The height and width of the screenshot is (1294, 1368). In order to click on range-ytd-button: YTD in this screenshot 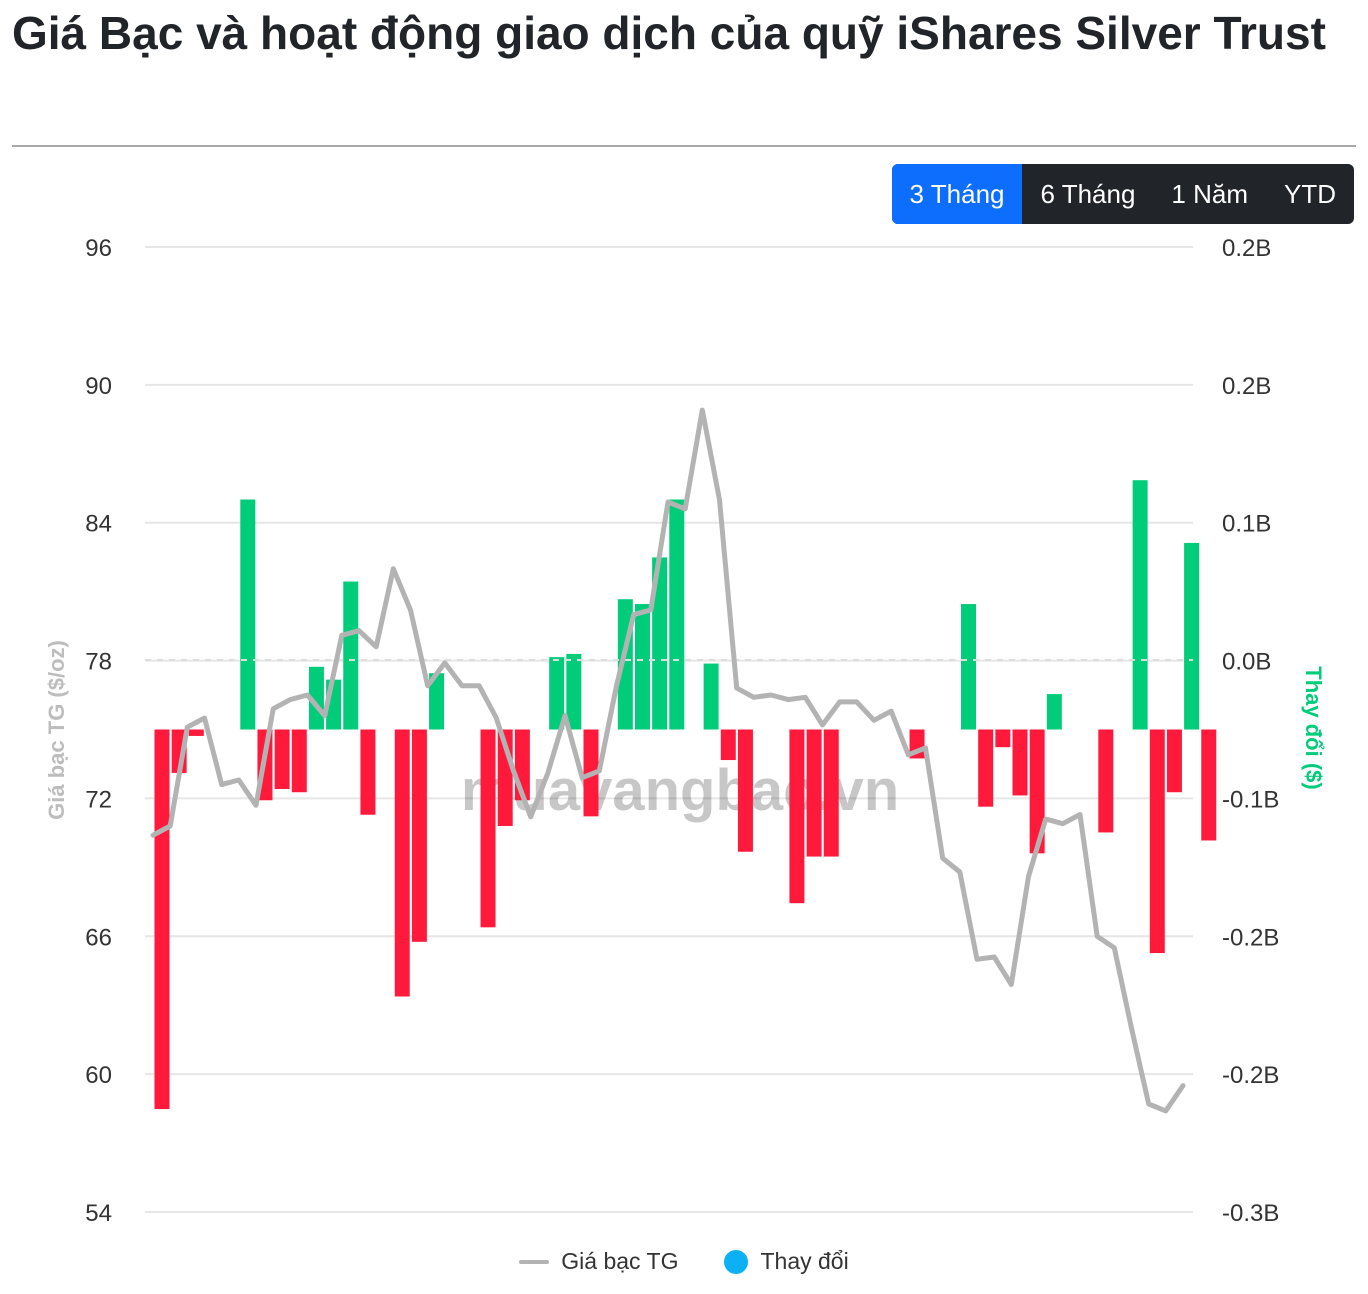, I will do `click(1310, 194)`.